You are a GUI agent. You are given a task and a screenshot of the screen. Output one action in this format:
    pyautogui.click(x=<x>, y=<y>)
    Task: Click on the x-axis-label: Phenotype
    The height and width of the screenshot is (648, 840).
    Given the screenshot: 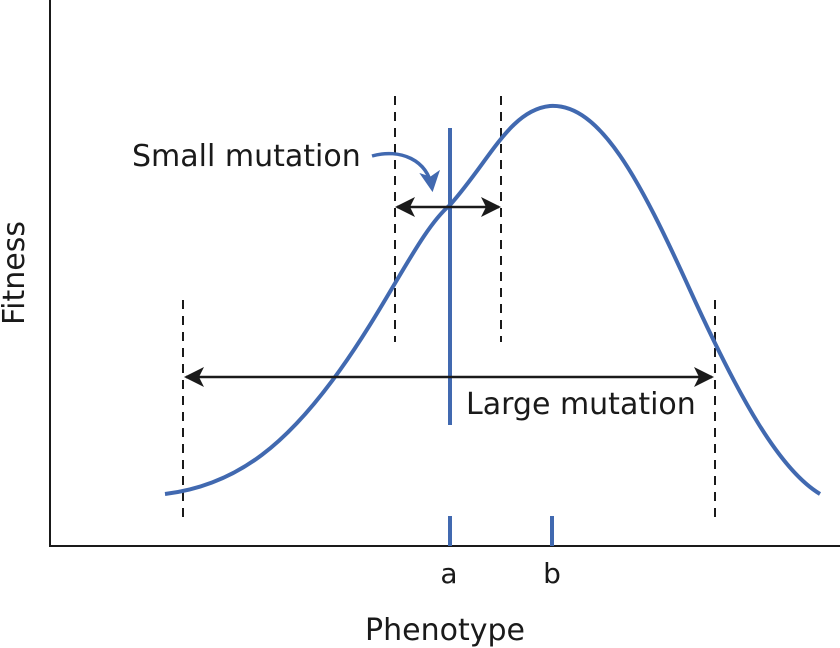 What is the action you would take?
    pyautogui.click(x=445, y=630)
    